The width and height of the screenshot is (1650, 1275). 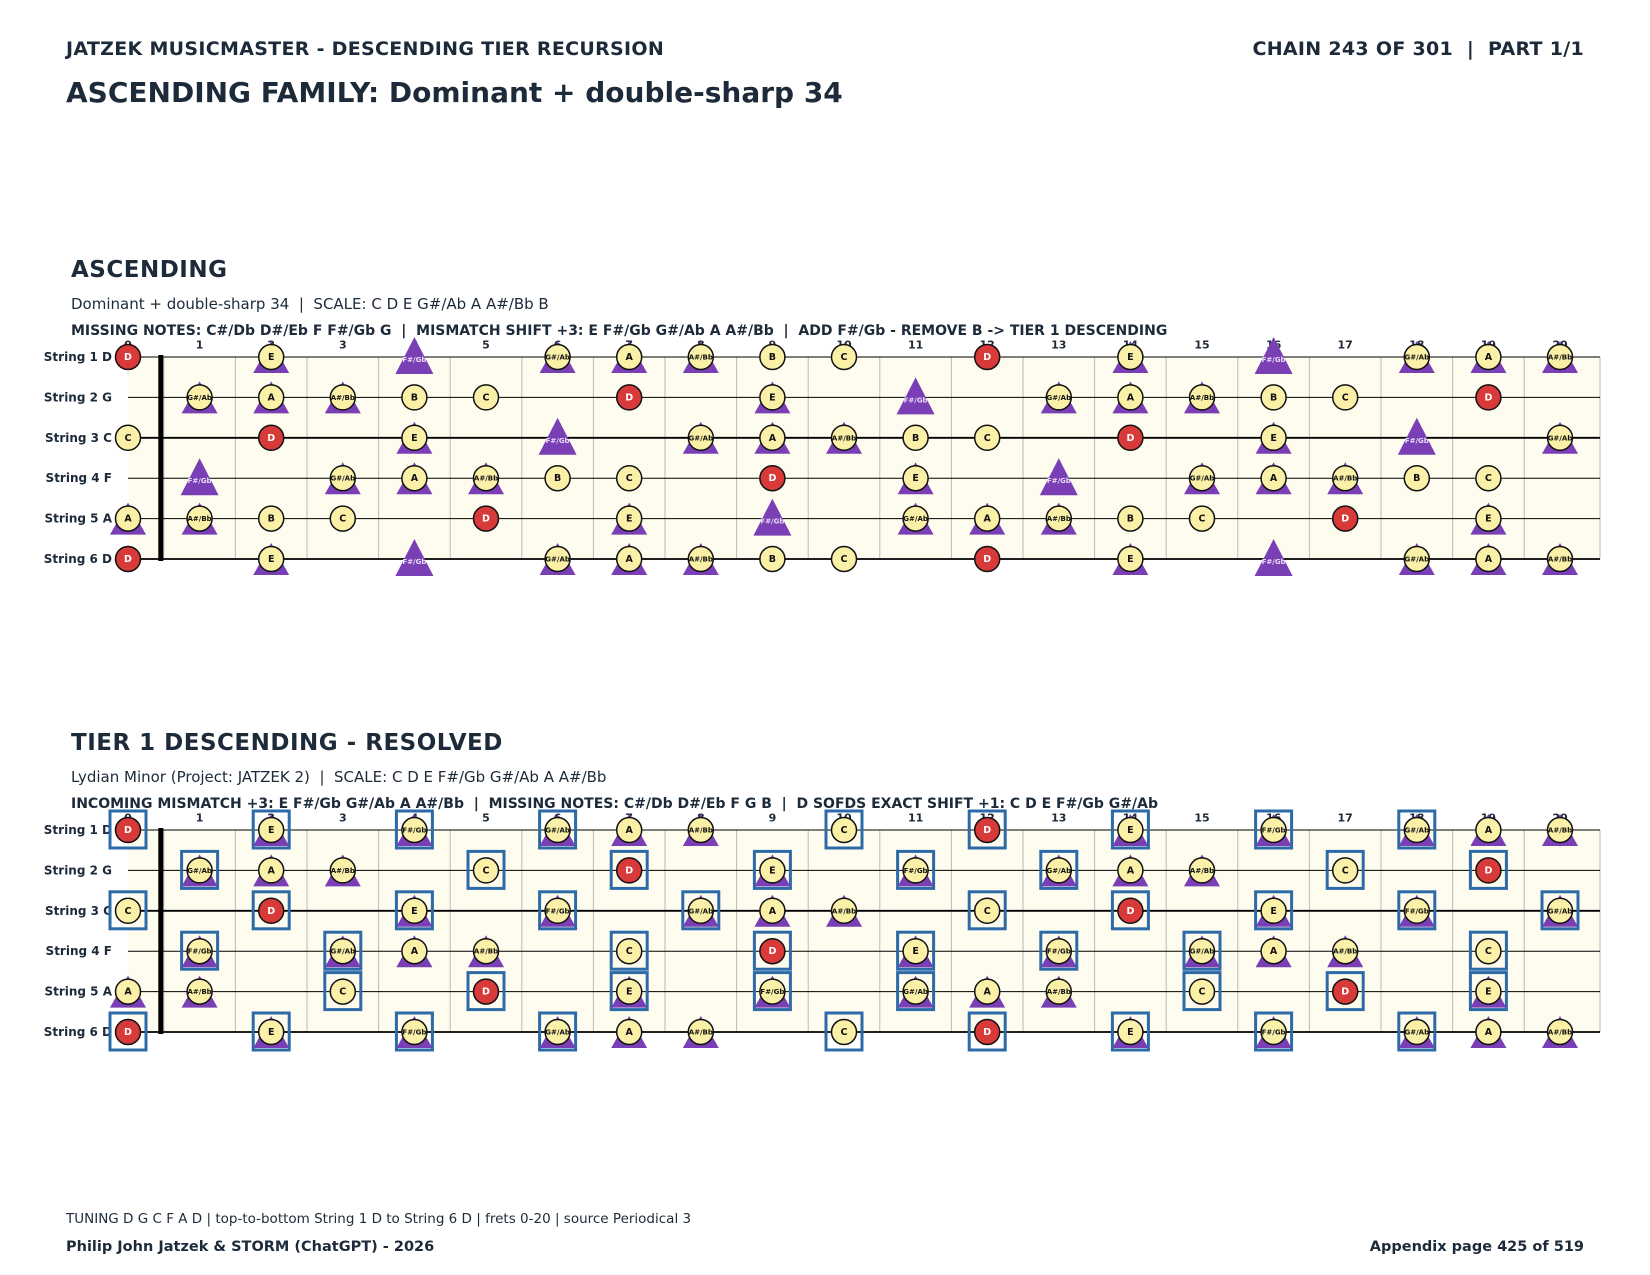 I want to click on note-label: F#/Gb, so click(x=558, y=911).